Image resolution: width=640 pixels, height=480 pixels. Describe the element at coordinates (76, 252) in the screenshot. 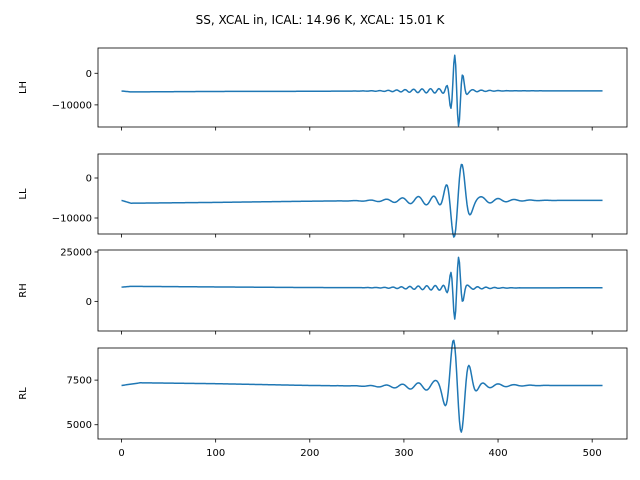

I see `y-tick-label: 25000` at that location.